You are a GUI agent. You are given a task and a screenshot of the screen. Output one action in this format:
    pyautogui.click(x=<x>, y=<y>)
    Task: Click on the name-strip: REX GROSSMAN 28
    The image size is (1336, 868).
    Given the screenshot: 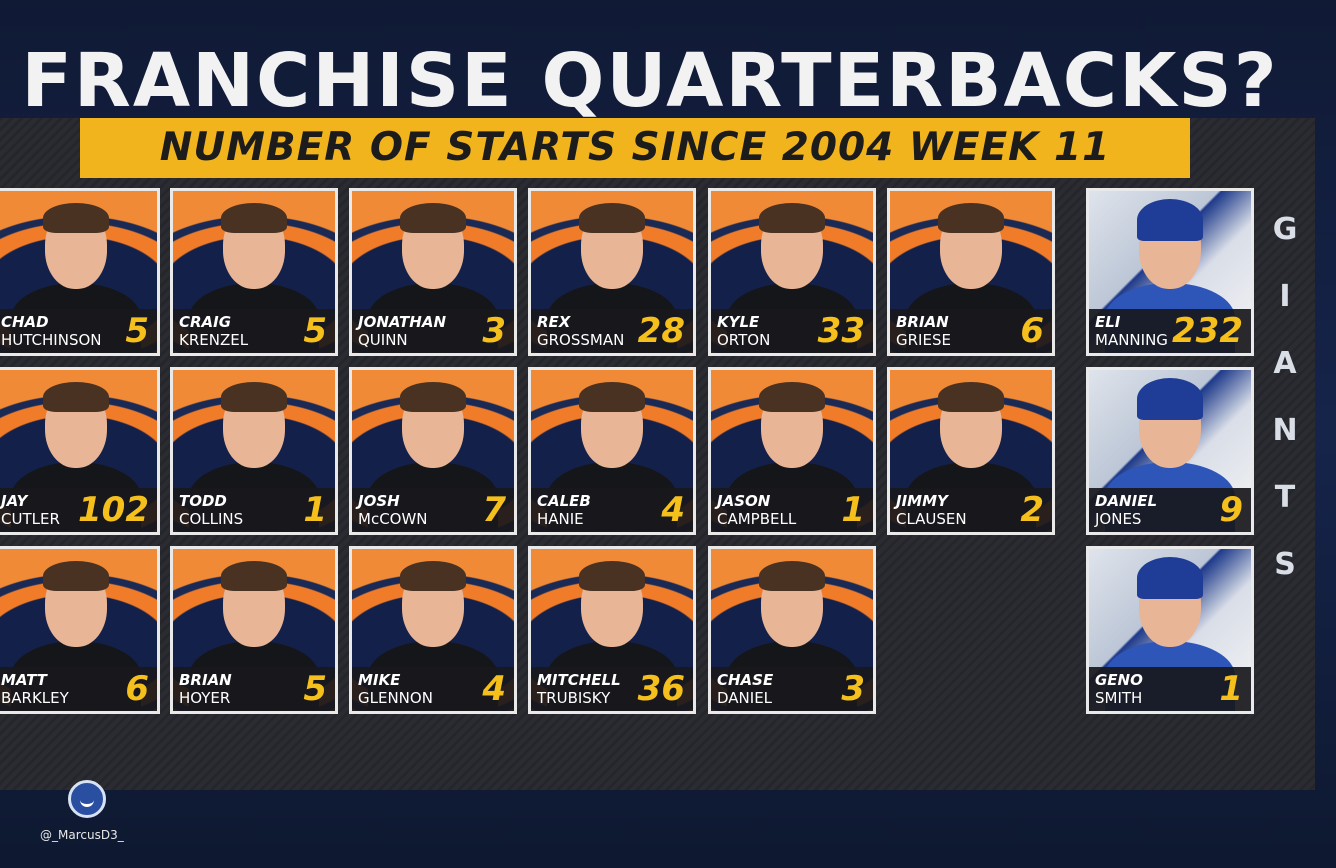 What is the action you would take?
    pyautogui.click(x=612, y=331)
    